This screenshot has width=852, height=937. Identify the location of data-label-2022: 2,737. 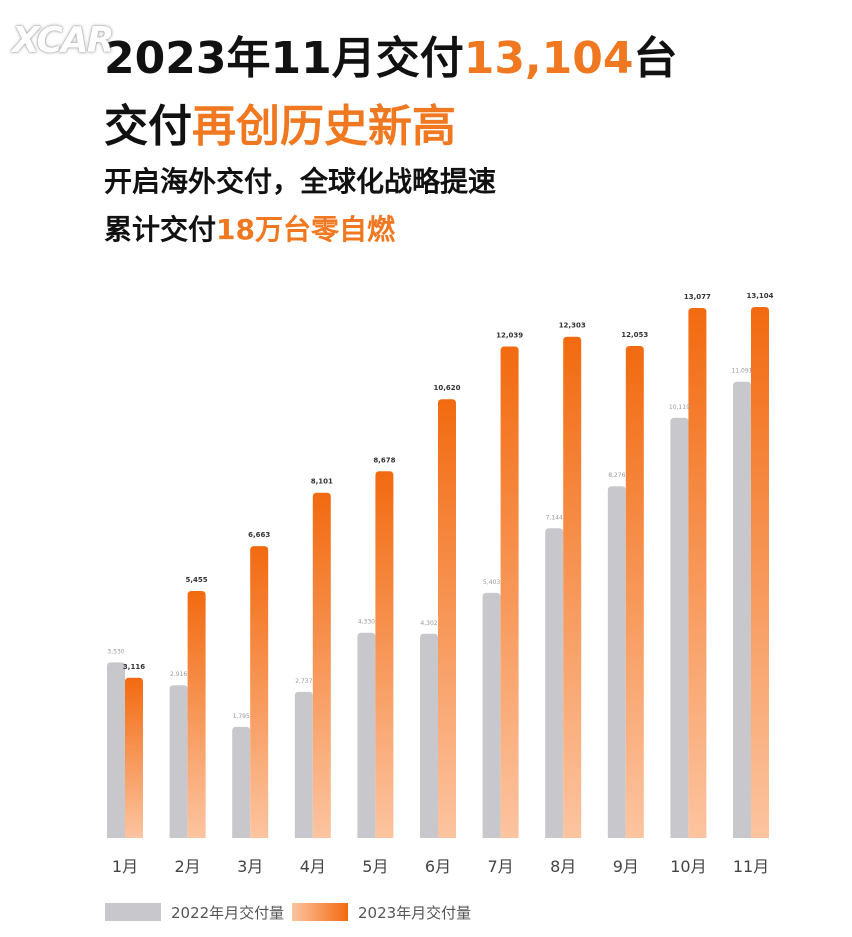
(303, 681).